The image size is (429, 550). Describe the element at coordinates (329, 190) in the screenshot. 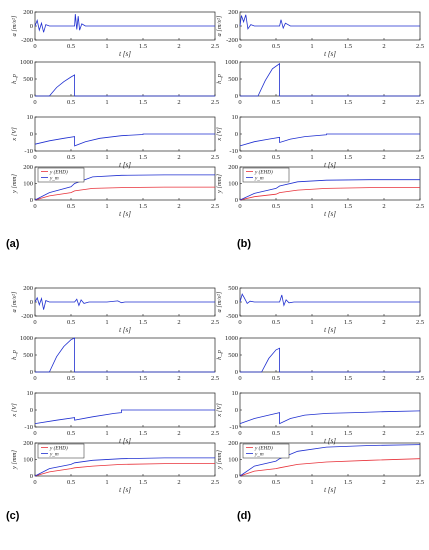

I see `series-line-y-m` at that location.